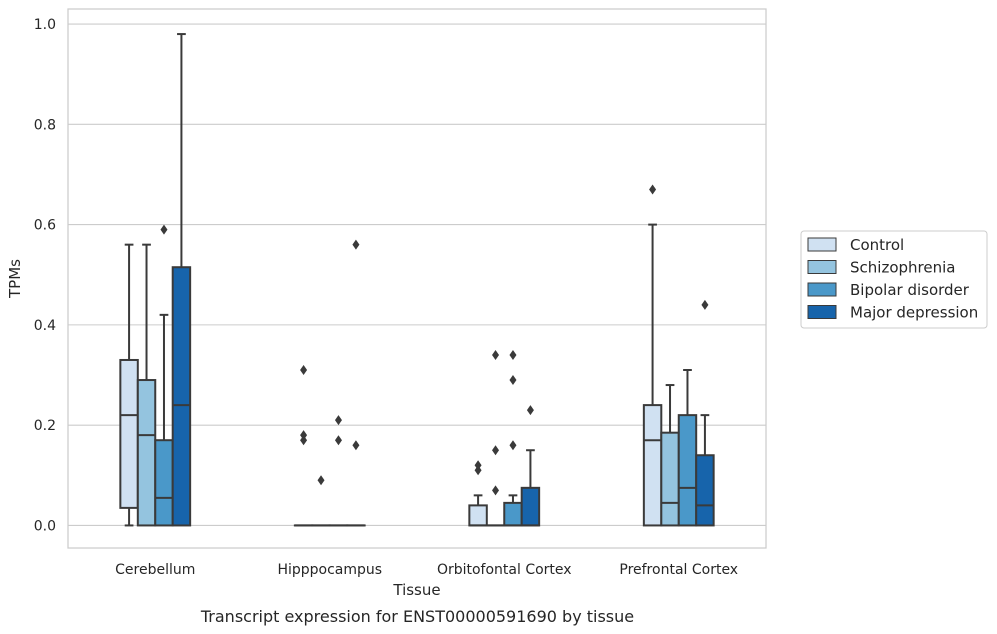 The height and width of the screenshot is (634, 997). I want to click on legend-label: Schizophrenia, so click(902, 268).